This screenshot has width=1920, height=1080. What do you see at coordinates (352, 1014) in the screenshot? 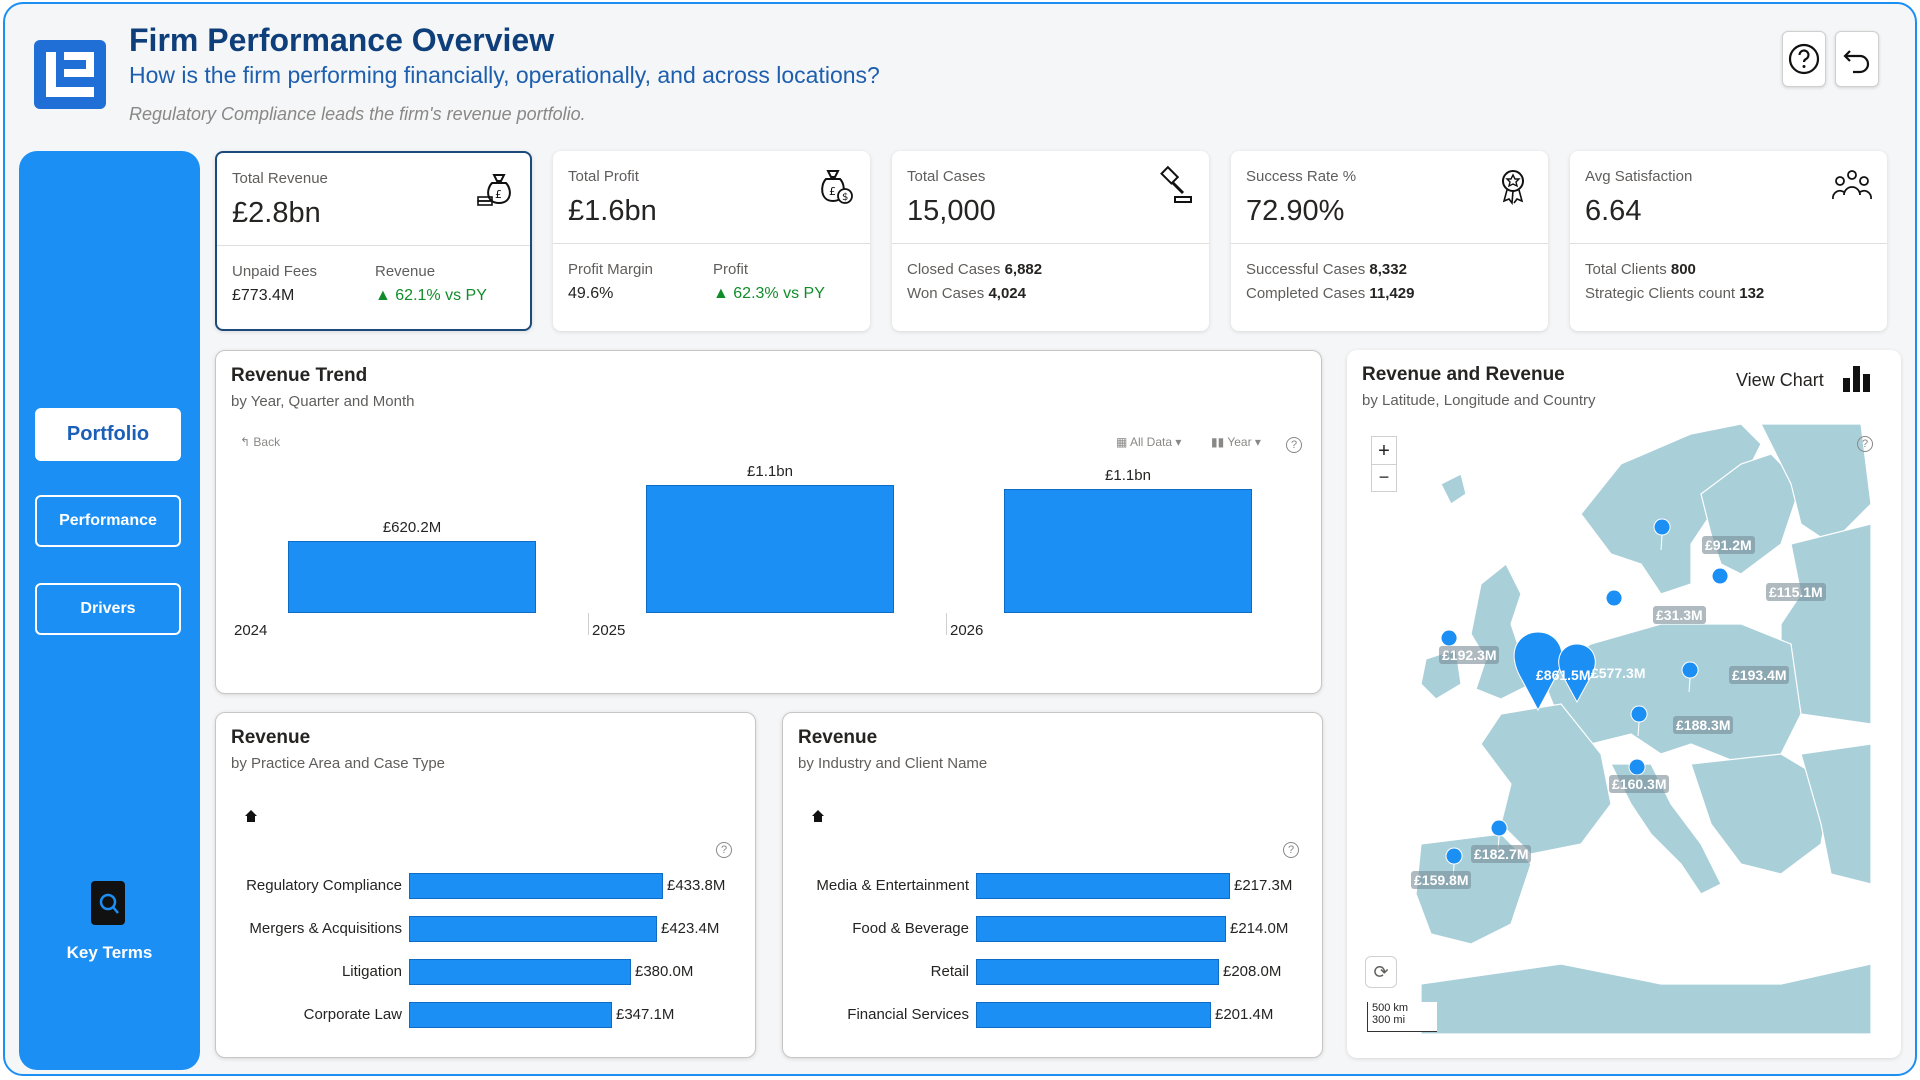
I see `bar-category-label: Corporate Law` at bounding box center [352, 1014].